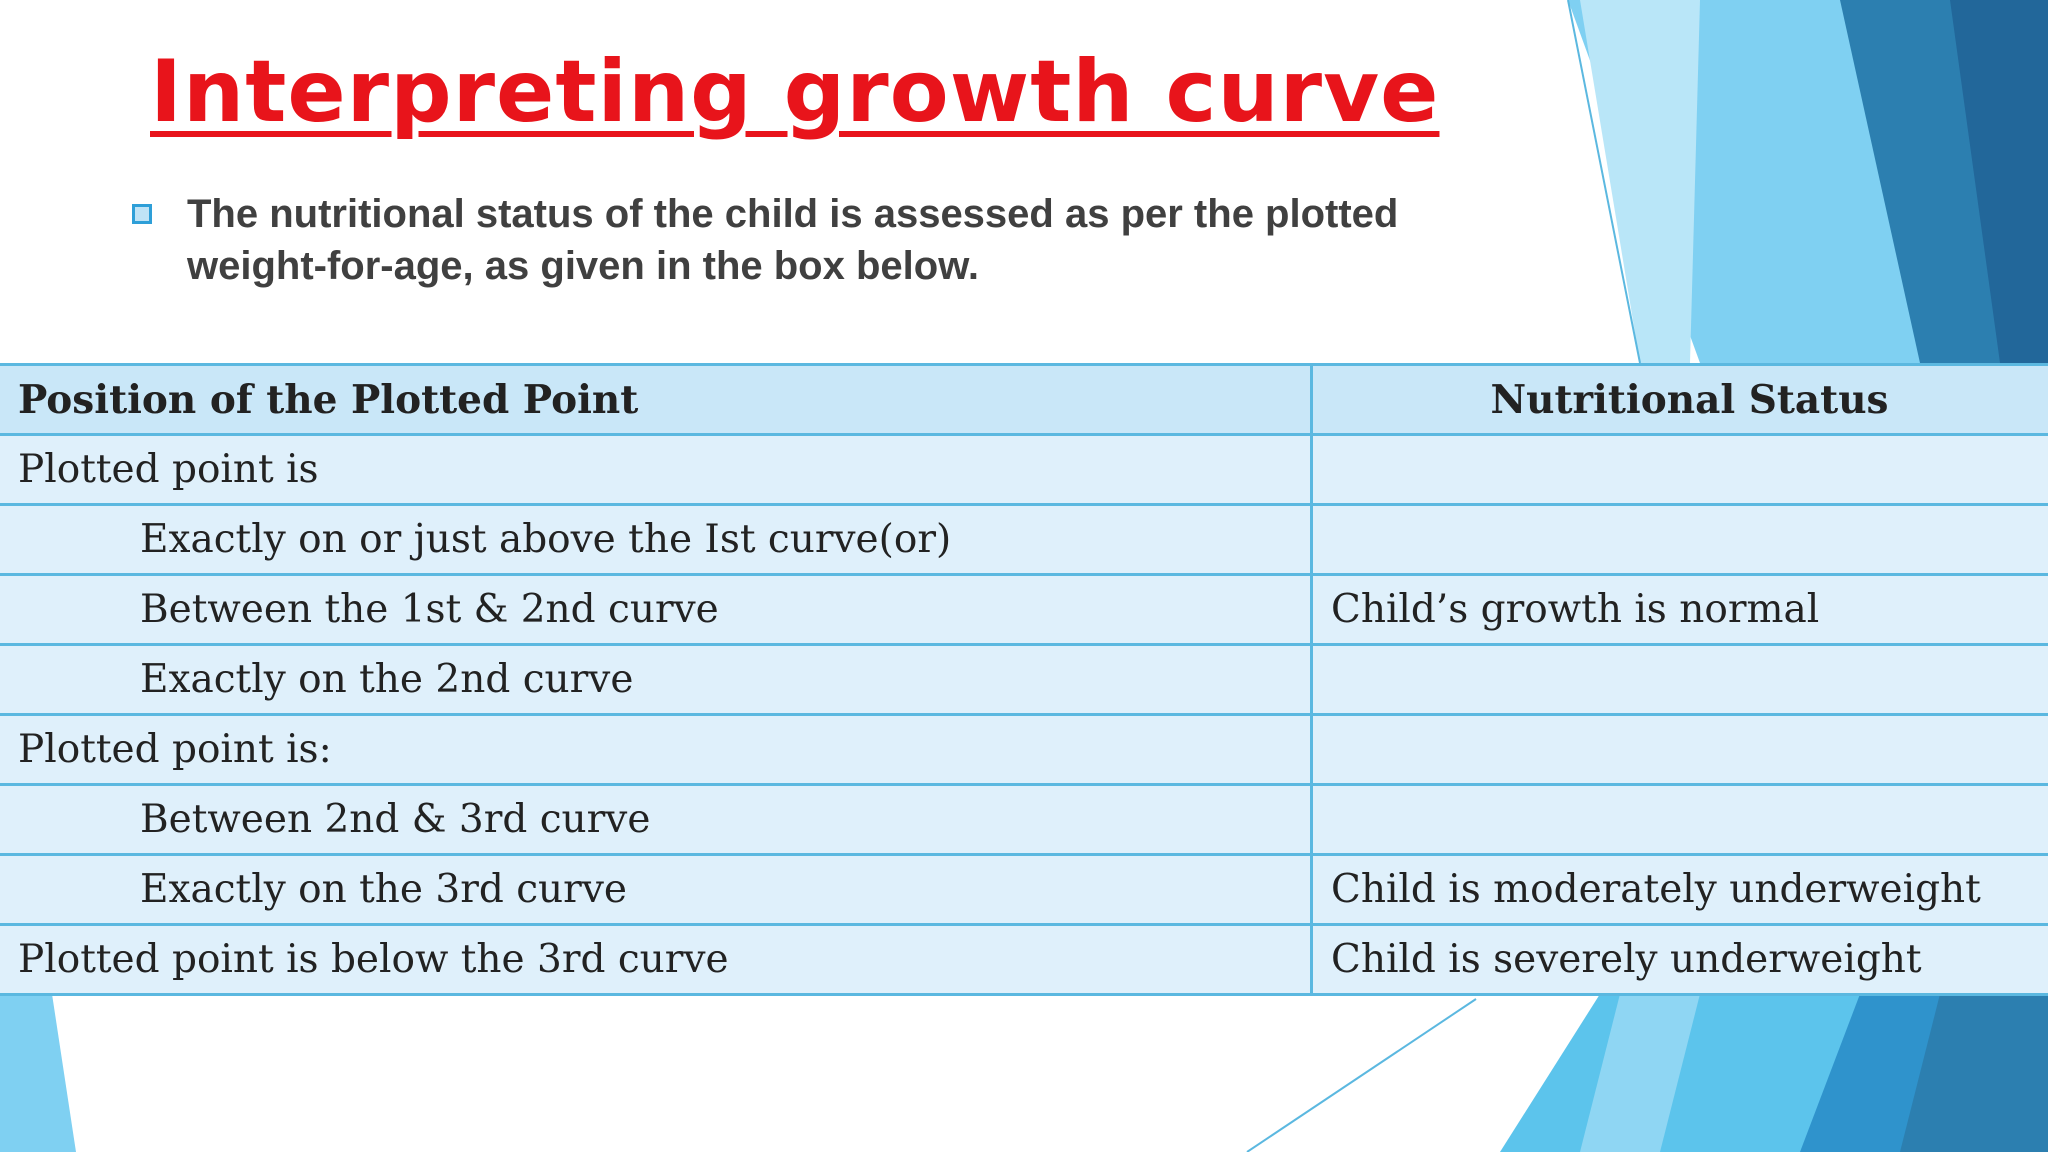  What do you see at coordinates (656, 749) in the screenshot?
I see `position-cell: Plotted point is:` at bounding box center [656, 749].